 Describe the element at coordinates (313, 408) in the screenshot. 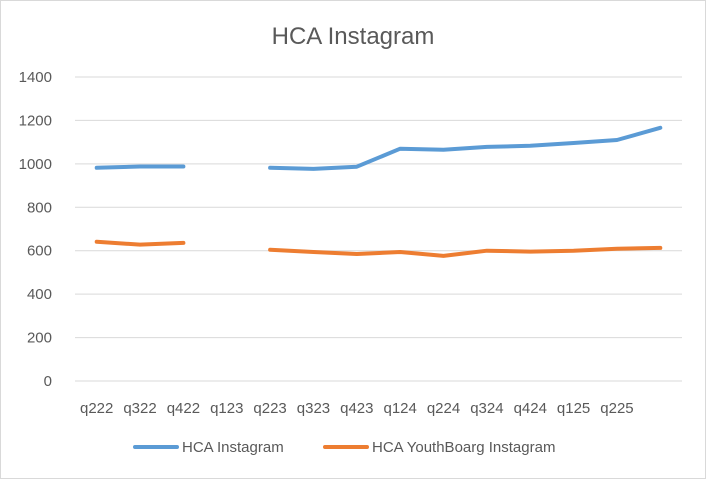

I see `x-tick-label: q323` at that location.